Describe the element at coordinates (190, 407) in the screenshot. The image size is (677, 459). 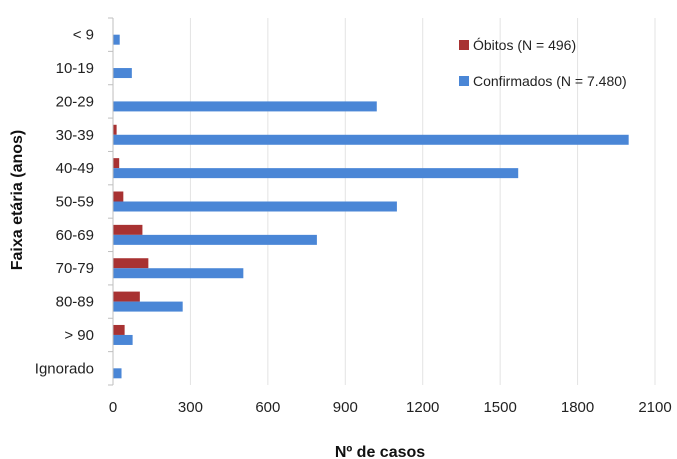
I see `x-tick-label: 300` at that location.